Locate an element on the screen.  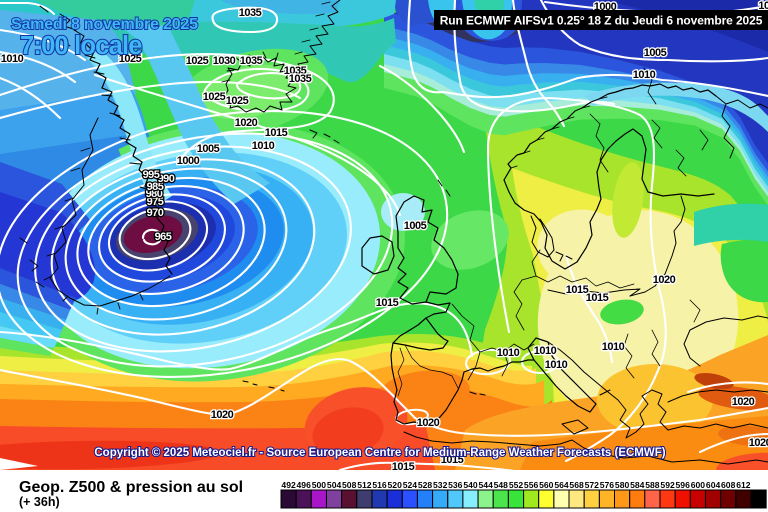
svg-text: Samedi 8 novembre 2025 is located at coordinates (104, 24).